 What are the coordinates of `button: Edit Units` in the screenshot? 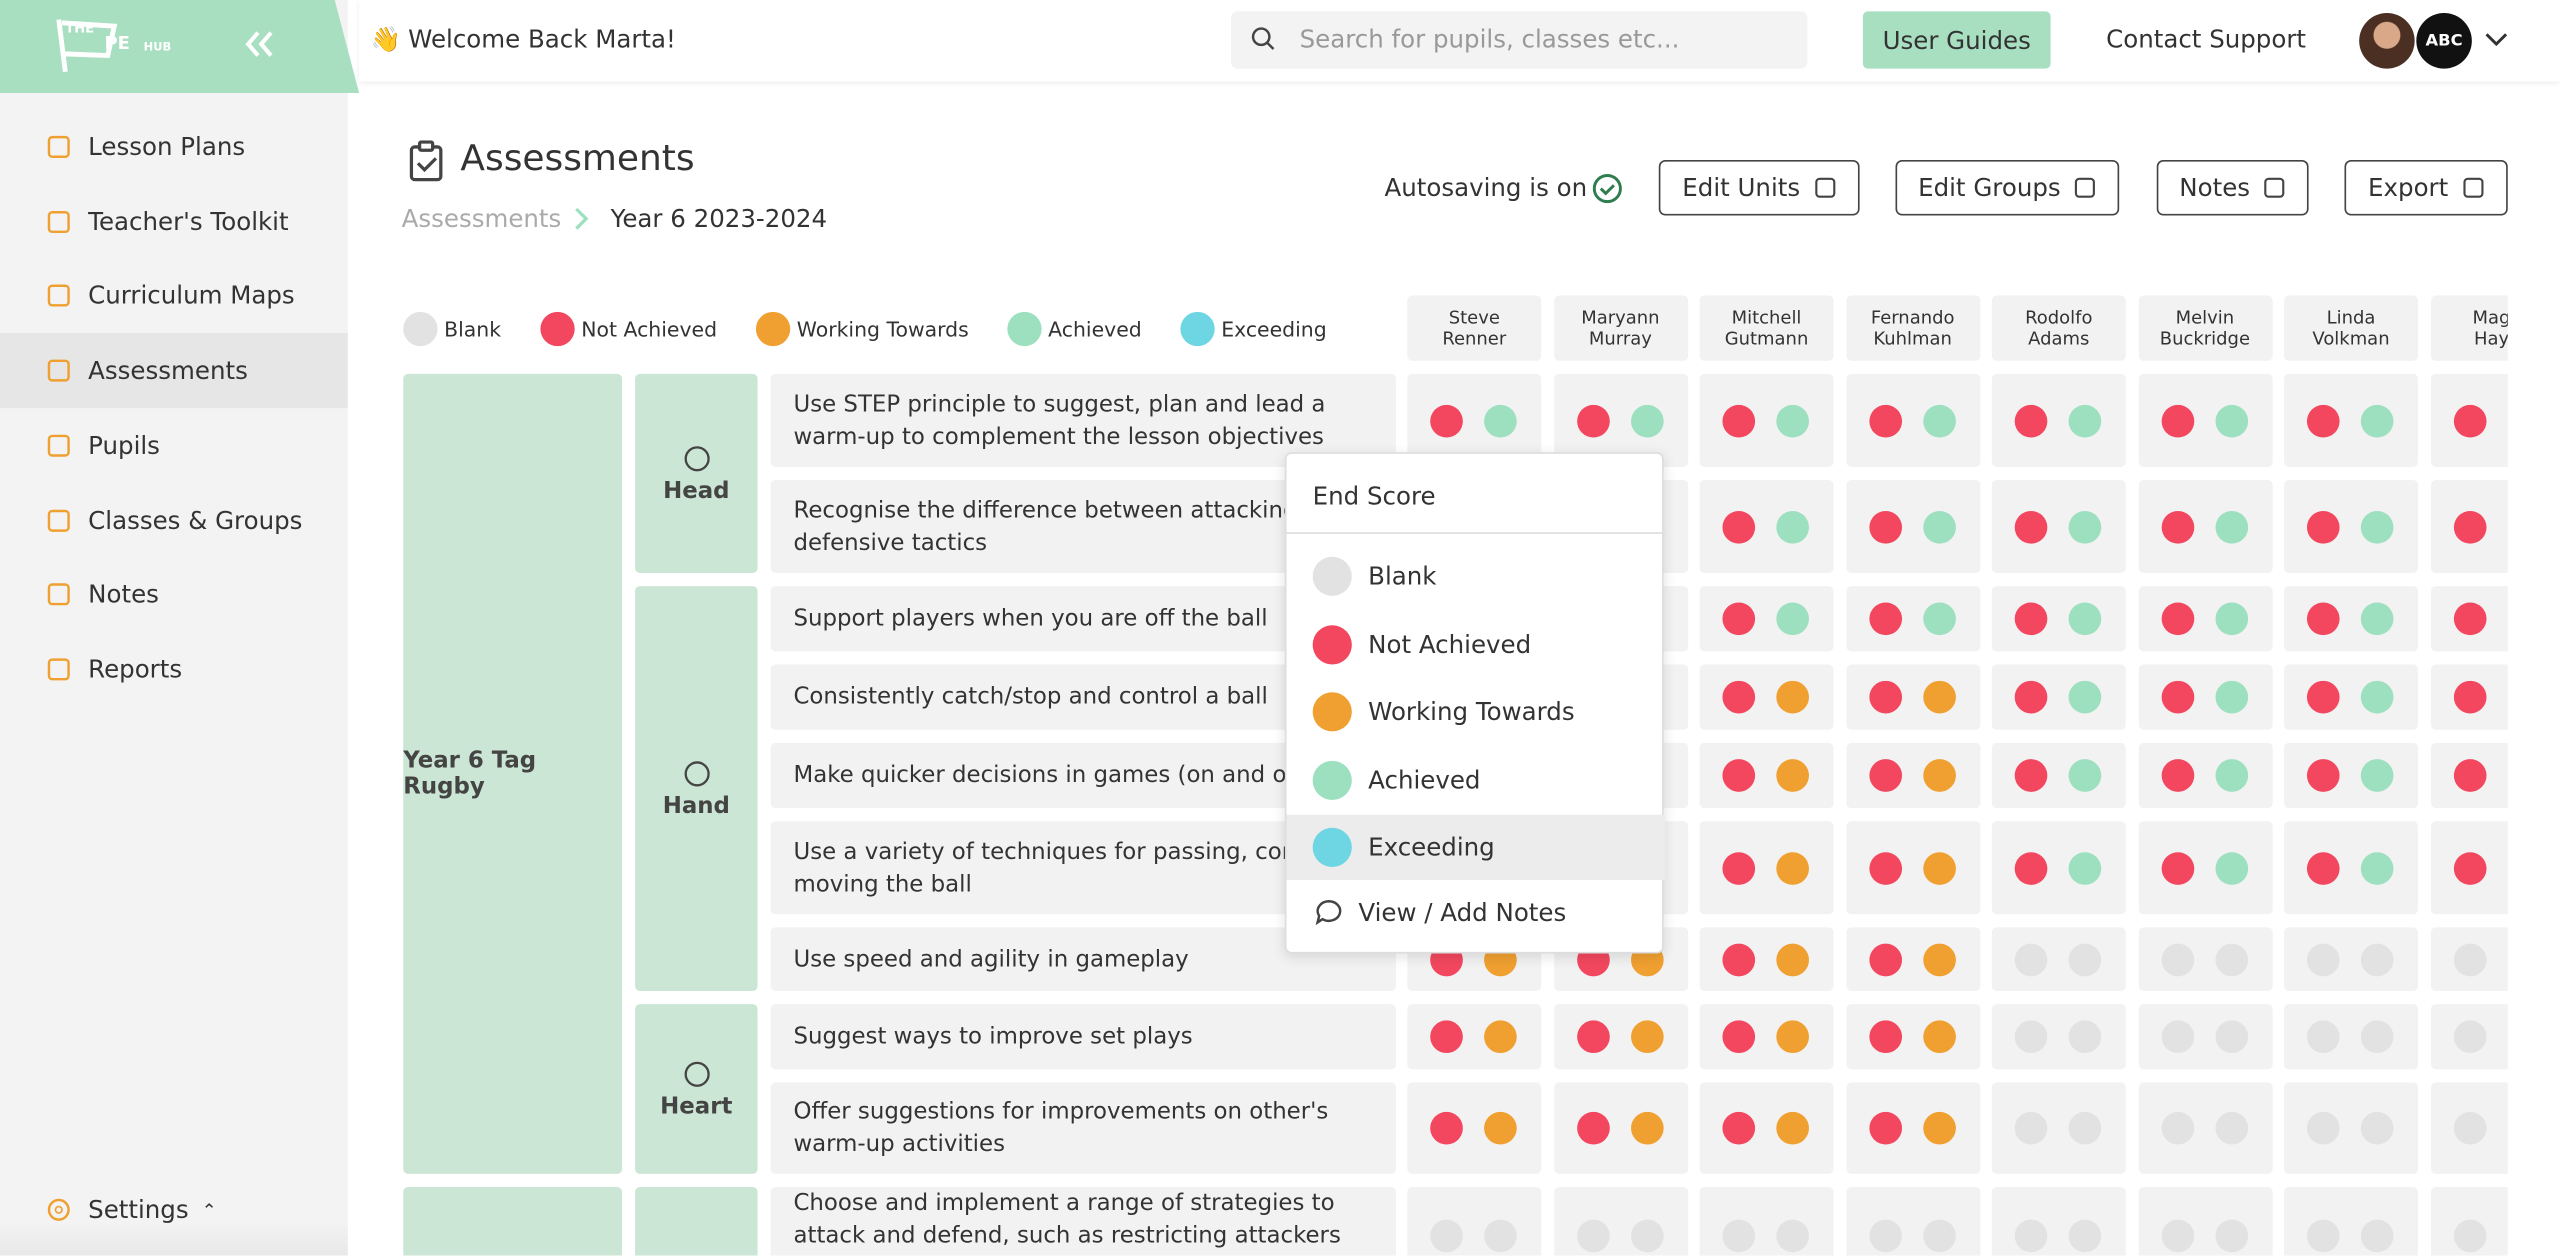 It's located at (1759, 188).